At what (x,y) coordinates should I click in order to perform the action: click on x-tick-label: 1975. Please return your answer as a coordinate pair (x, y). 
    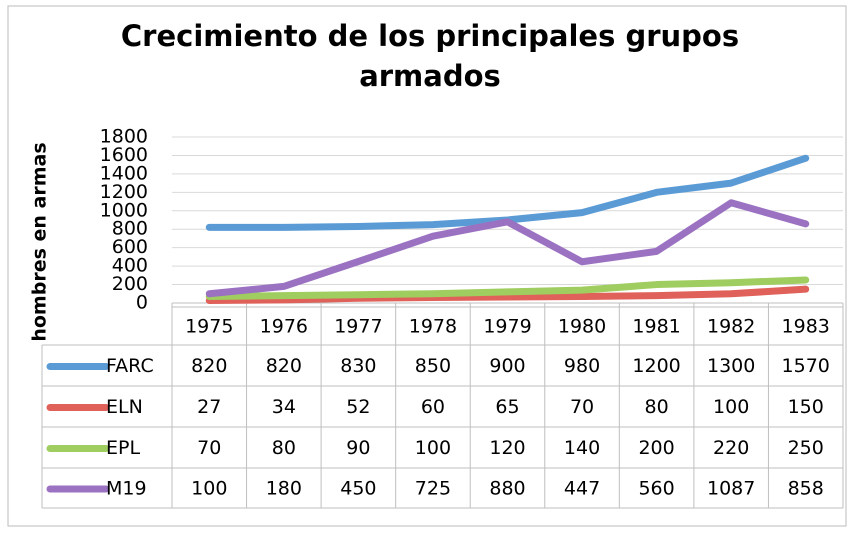
    Looking at the image, I should click on (209, 327).